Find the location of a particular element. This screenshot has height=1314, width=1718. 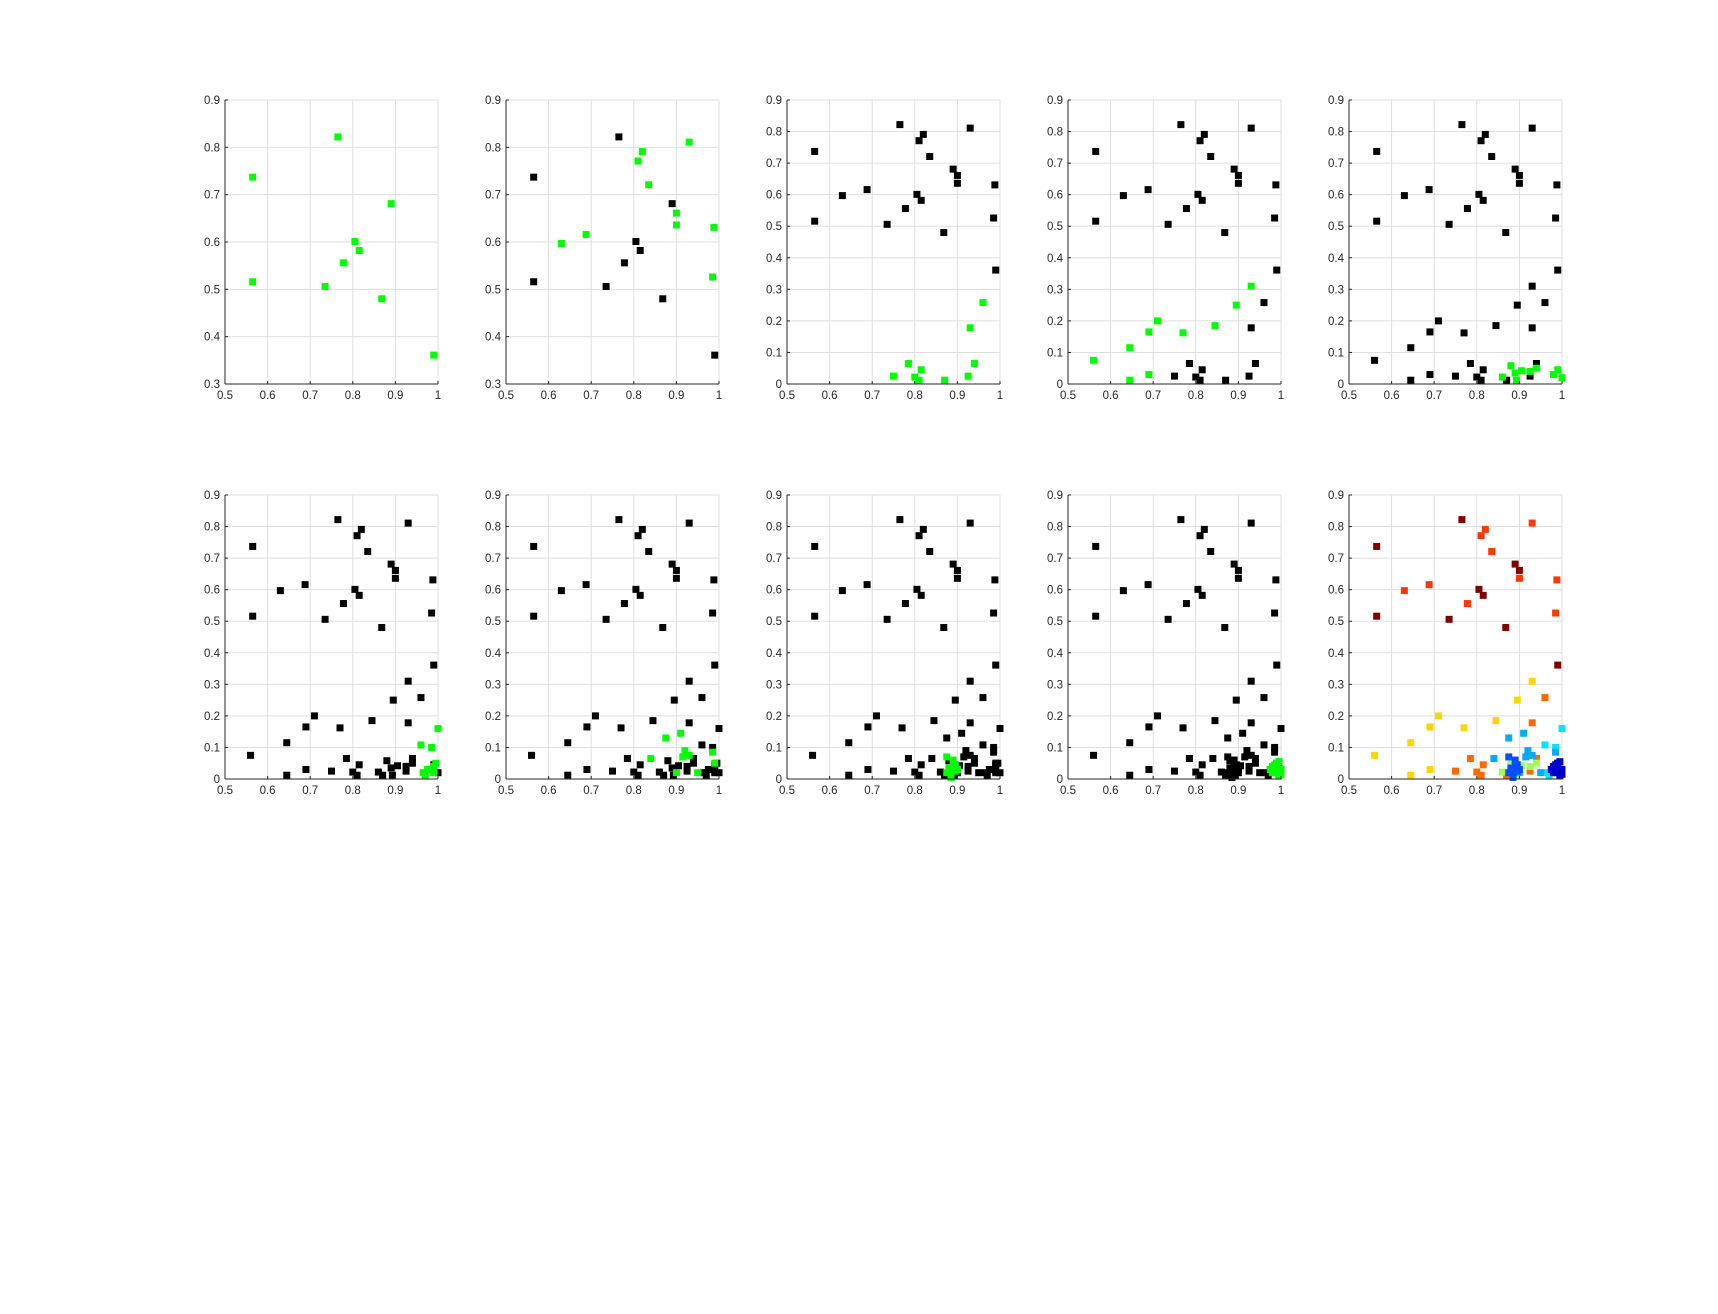

y-tick-label: 0.2 is located at coordinates (774, 322).